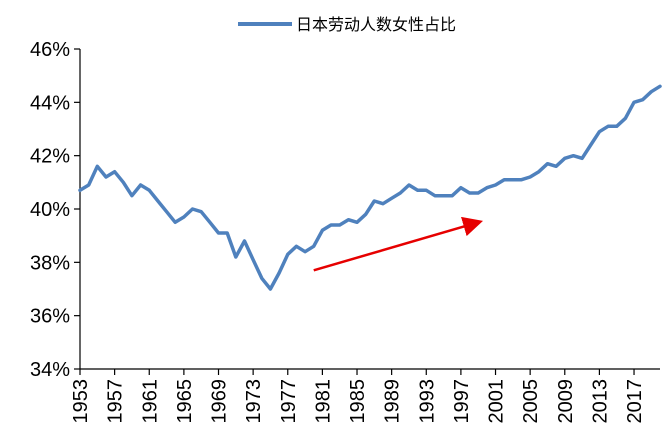  Describe the element at coordinates (185, 401) in the screenshot. I see `x-tick-label: 1965` at that location.